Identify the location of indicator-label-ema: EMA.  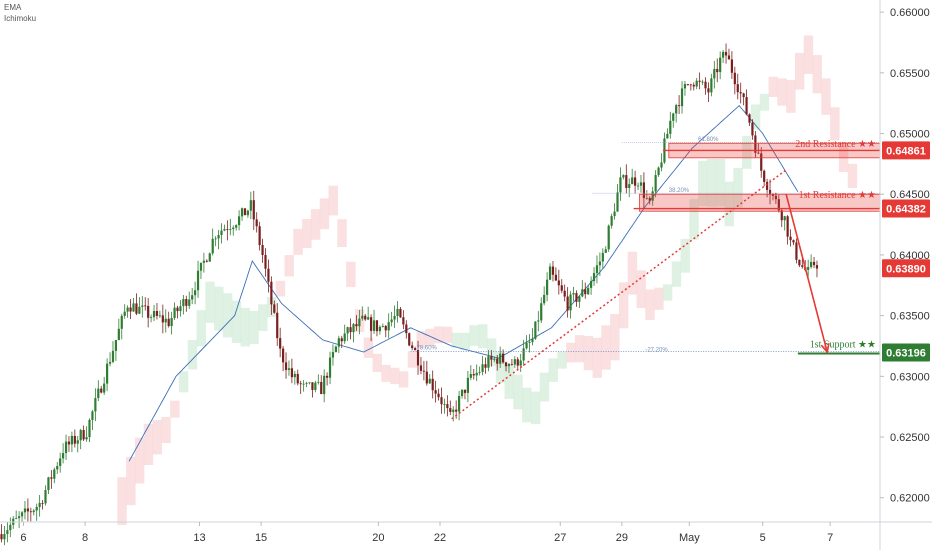
(13, 7).